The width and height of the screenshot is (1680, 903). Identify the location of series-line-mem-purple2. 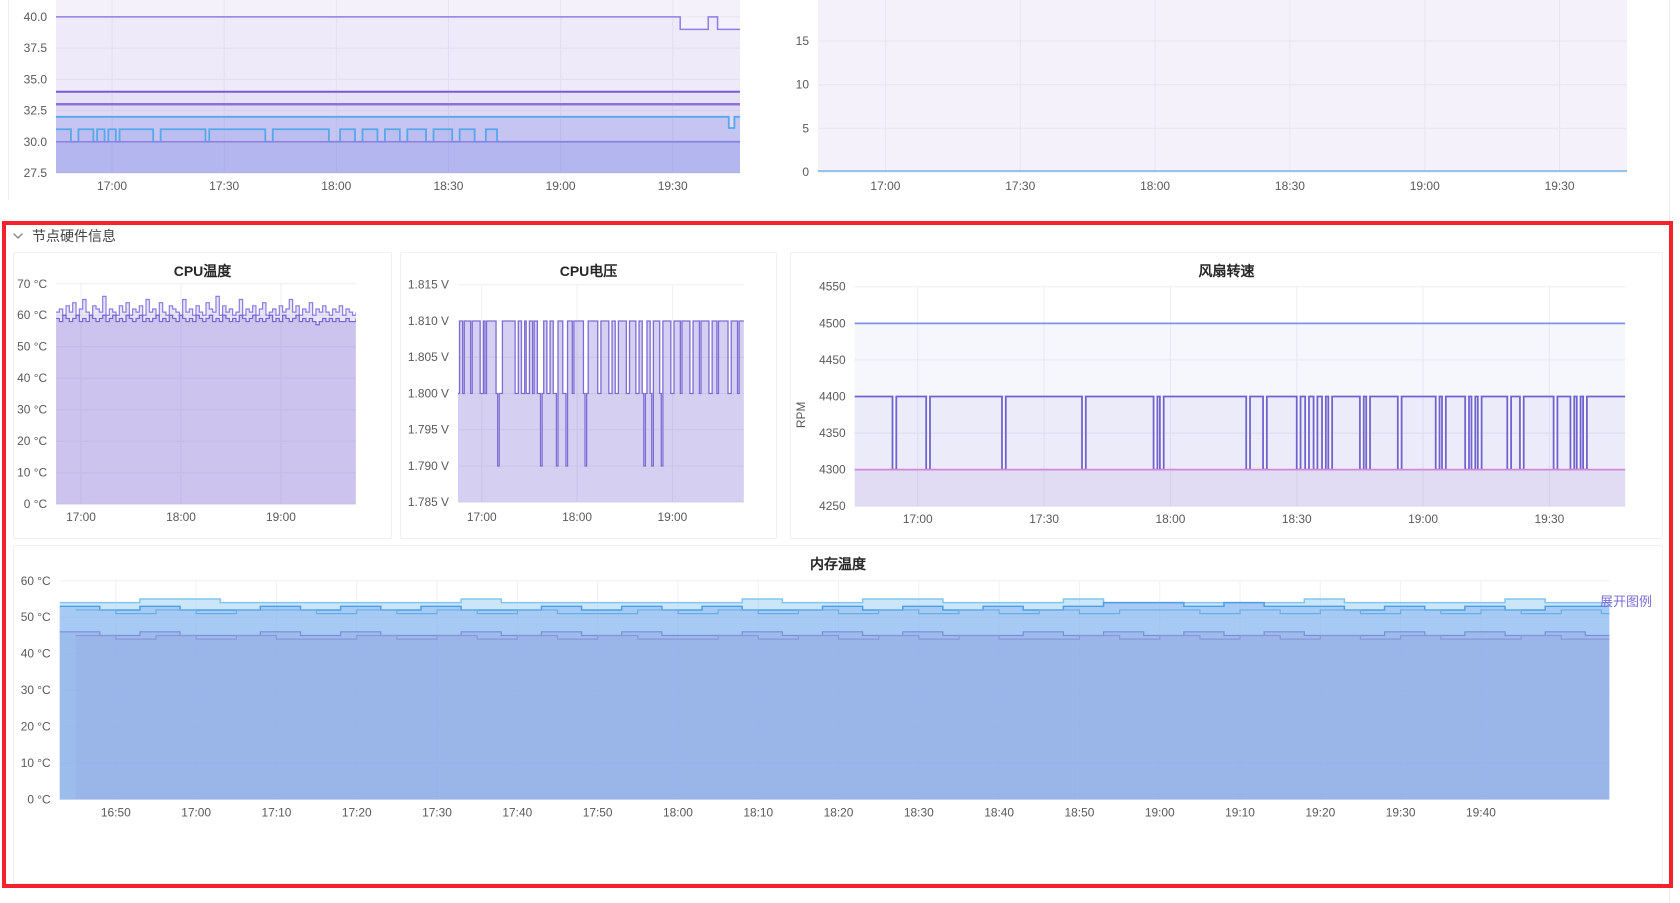
(842, 637).